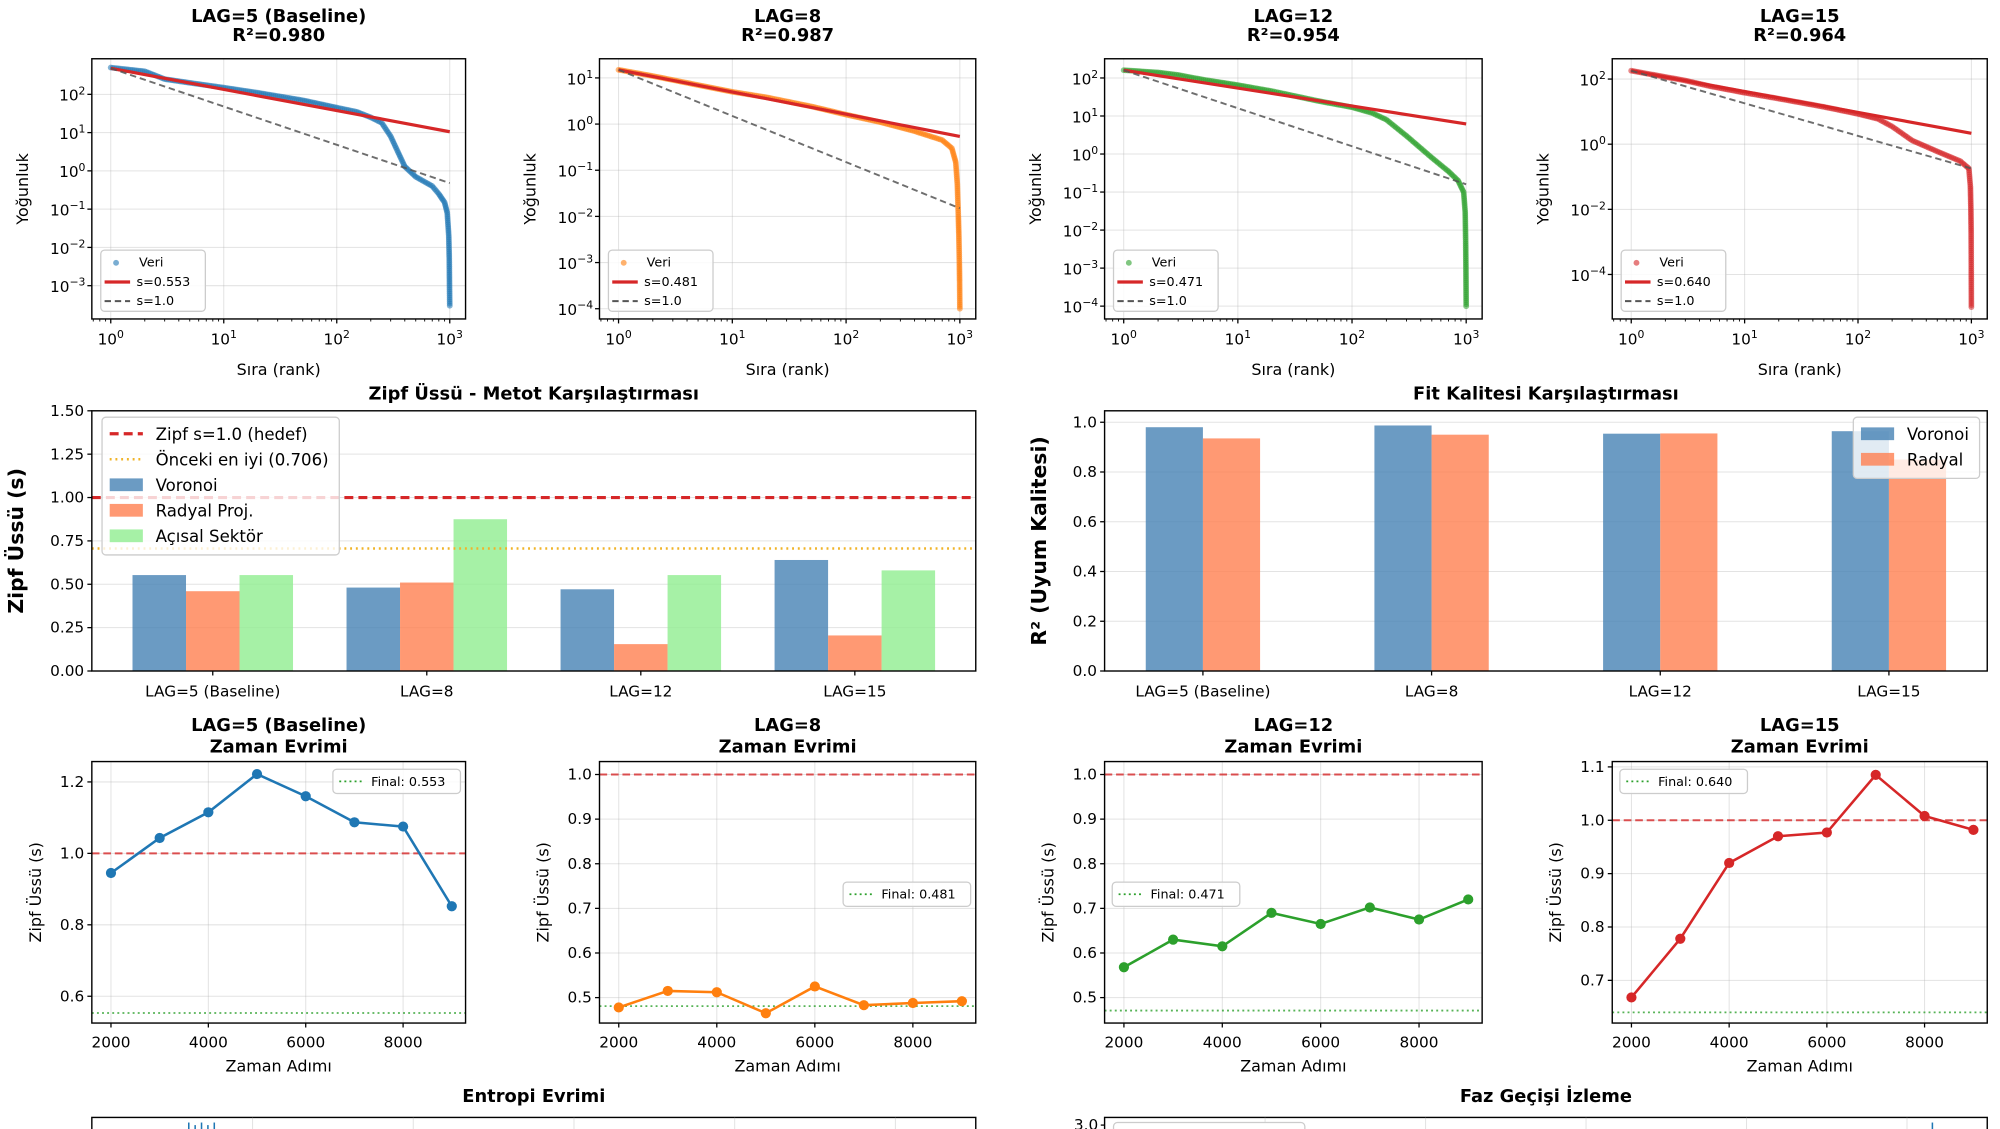  Describe the element at coordinates (534, 393) in the screenshot. I see `chart-title: Zipf Üssü - Metot Karşılaştırması` at that location.